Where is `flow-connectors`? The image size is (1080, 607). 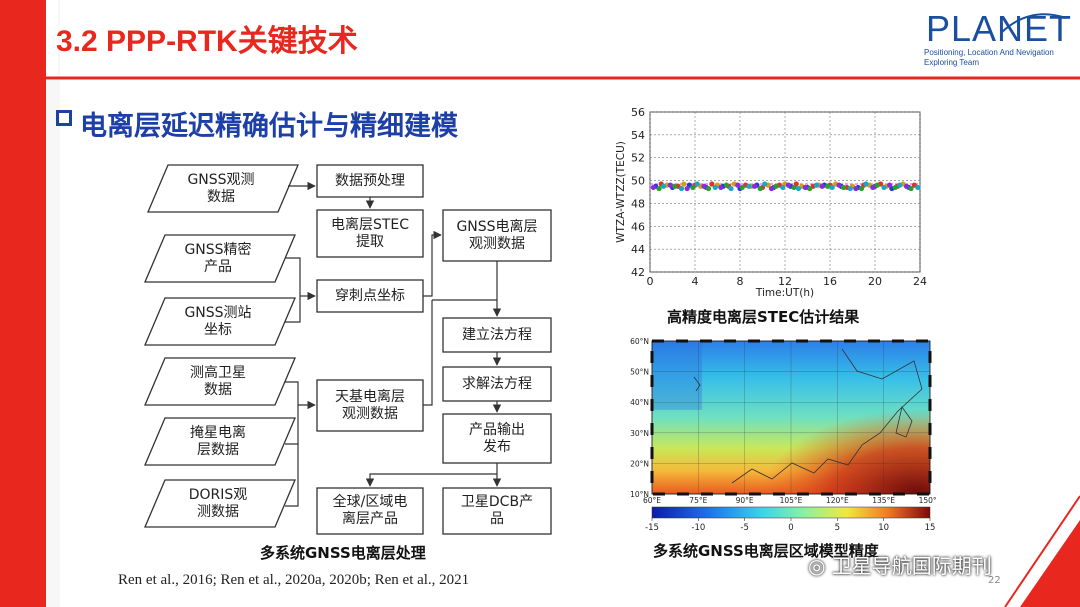 flow-connectors is located at coordinates (393, 344).